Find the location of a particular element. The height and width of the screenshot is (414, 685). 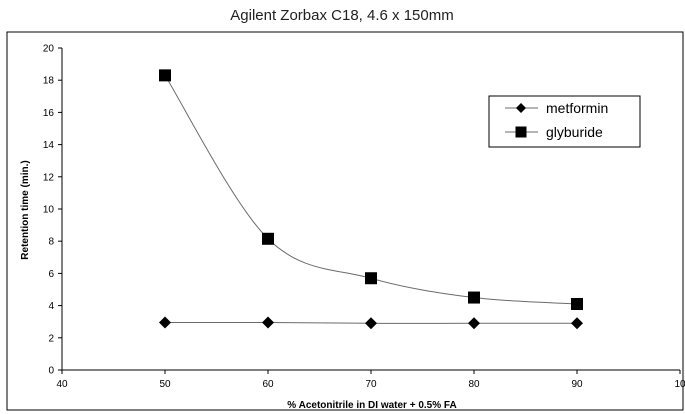

legend-marker-metformin is located at coordinates (521, 108).